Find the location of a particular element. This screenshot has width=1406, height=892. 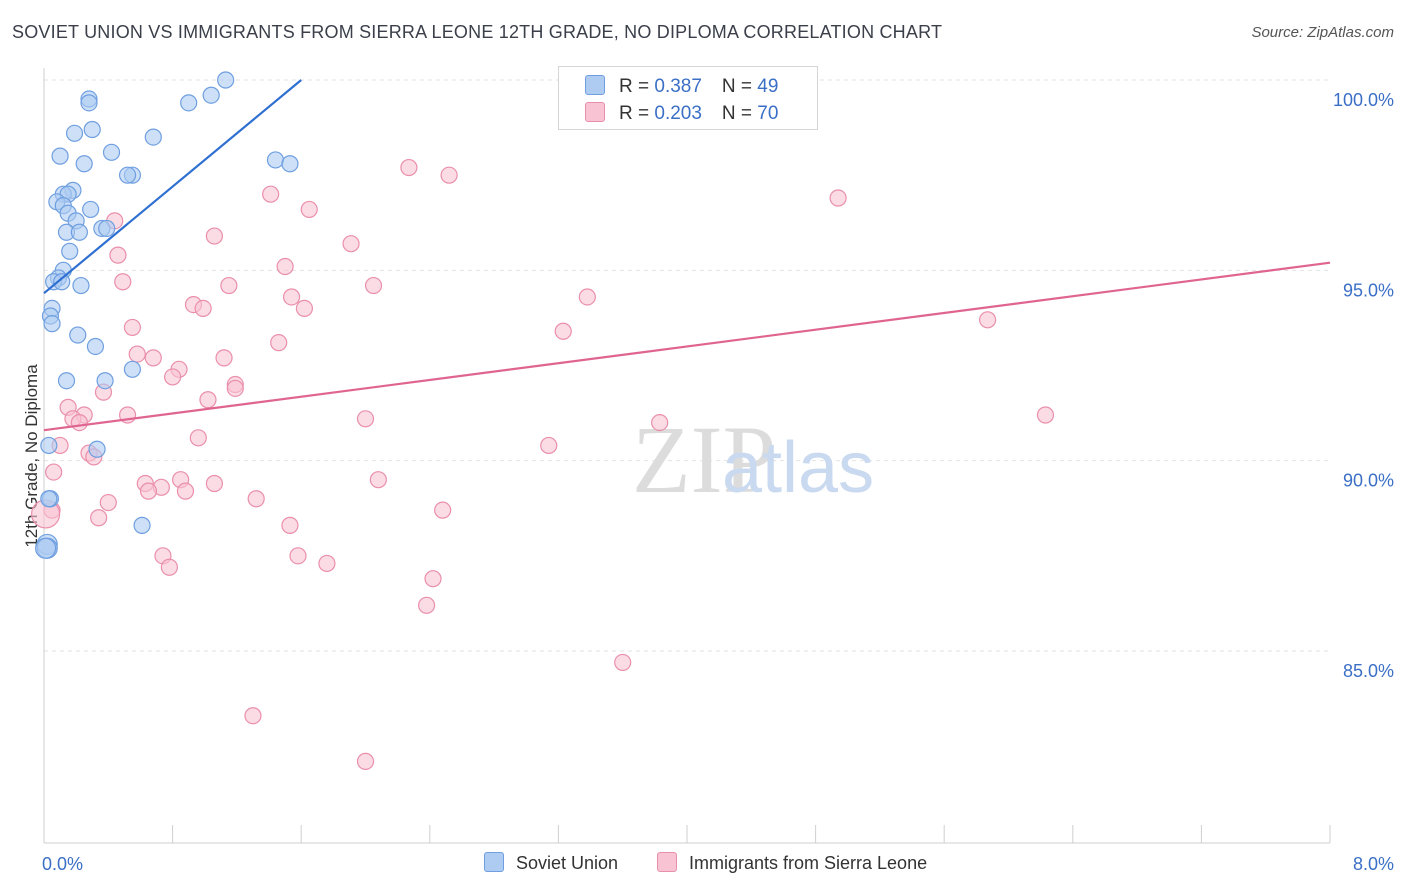

watermark: ZIP atlas is located at coordinates (753, 459).